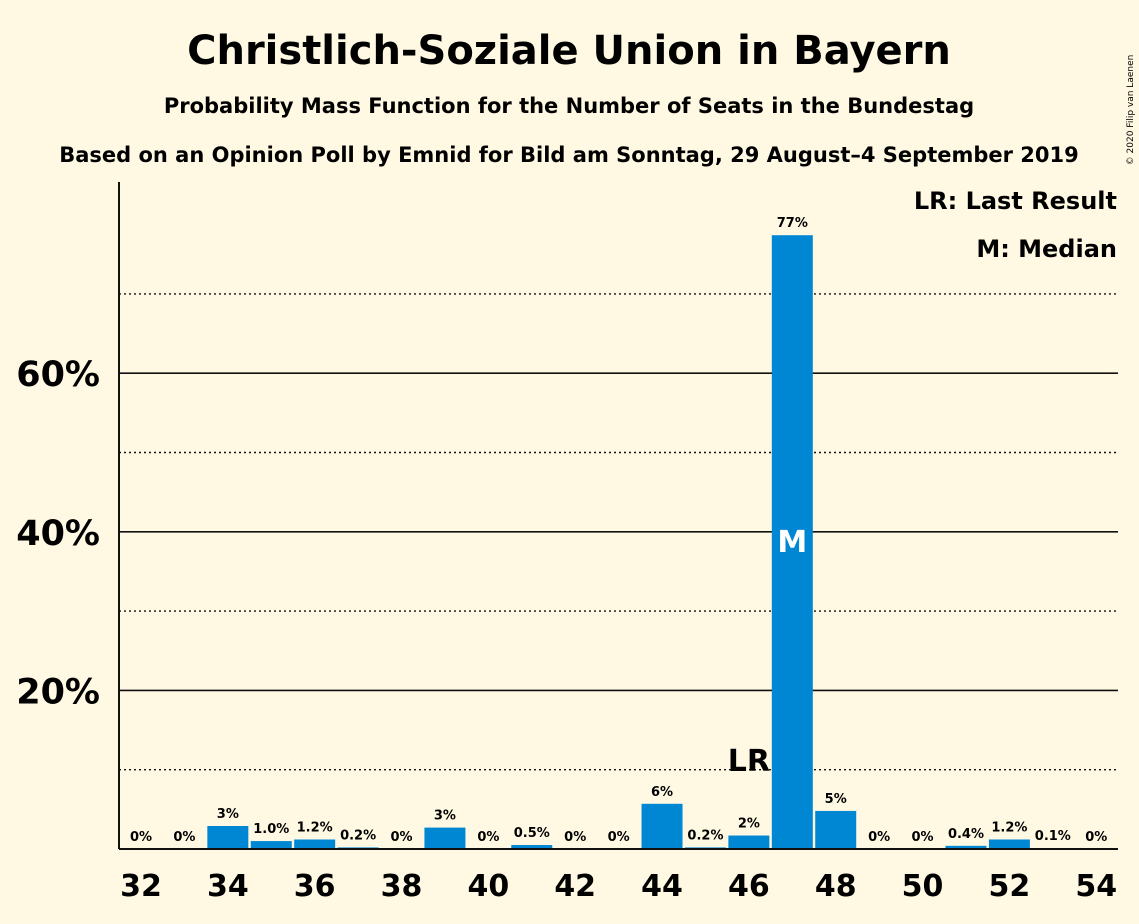 This screenshot has width=1139, height=924. Describe the element at coordinates (662, 792) in the screenshot. I see `data-label-seat-44: 6%` at that location.